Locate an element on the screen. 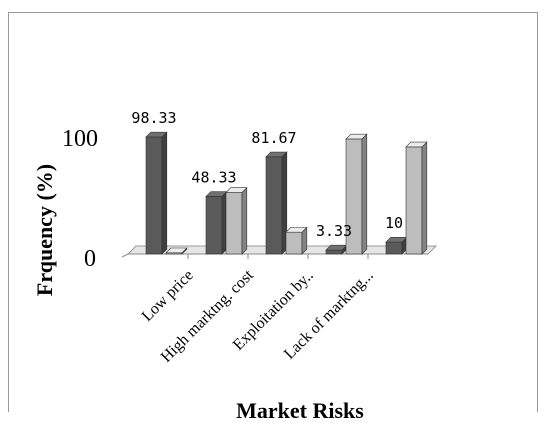 The height and width of the screenshot is (423, 552). data-label-3: 3.33 is located at coordinates (334, 231).